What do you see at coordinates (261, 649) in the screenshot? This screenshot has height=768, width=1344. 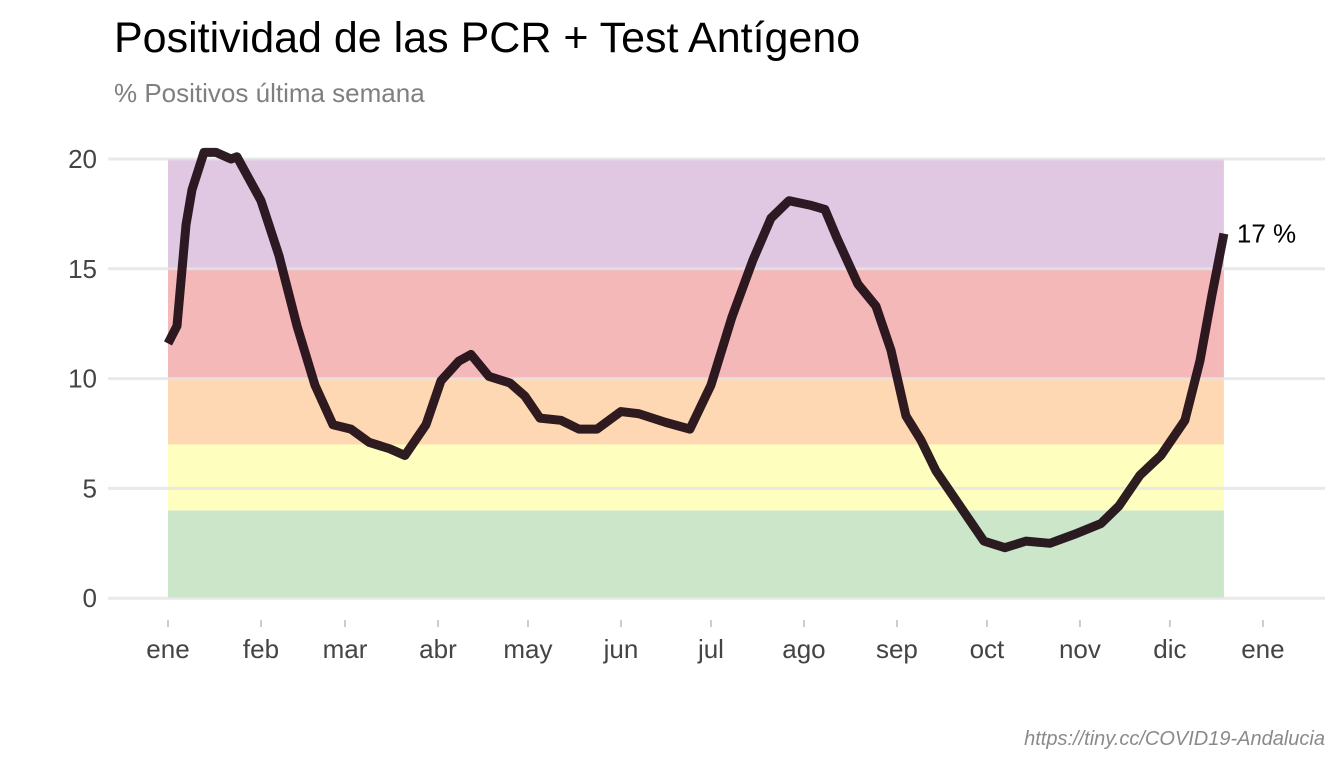 I see `x-tick-label: feb` at bounding box center [261, 649].